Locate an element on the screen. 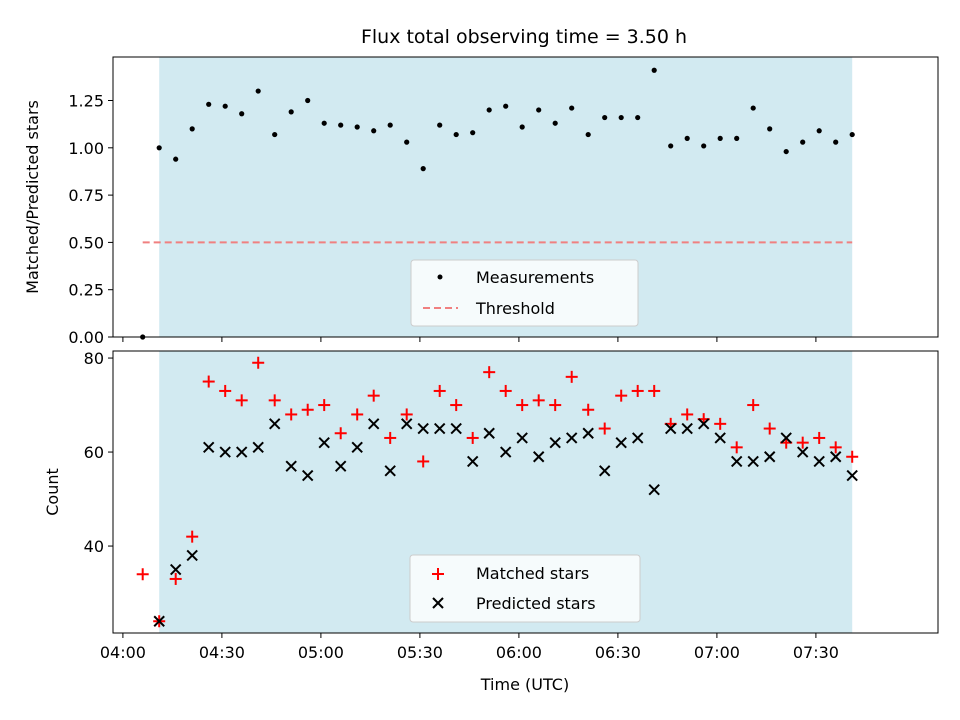 Image resolution: width=960 pixels, height=720 pixels. top-legend: Measurements Threshold is located at coordinates (524, 293).